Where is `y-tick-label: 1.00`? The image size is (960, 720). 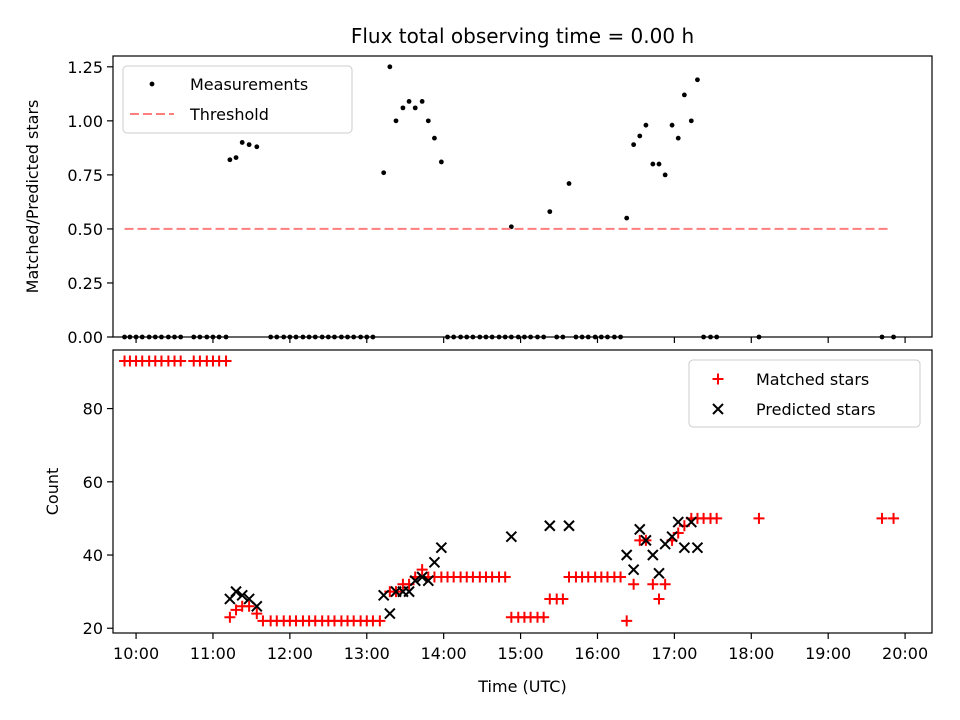 y-tick-label: 1.00 is located at coordinates (85, 121).